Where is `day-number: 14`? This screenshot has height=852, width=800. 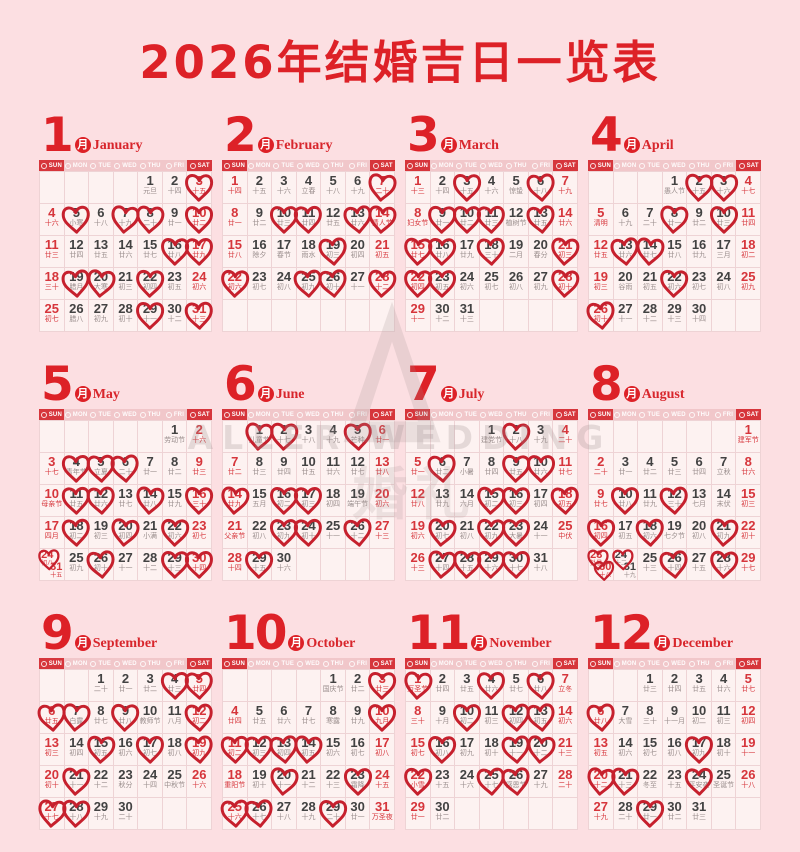 day-number: 14 is located at coordinates (723, 493).